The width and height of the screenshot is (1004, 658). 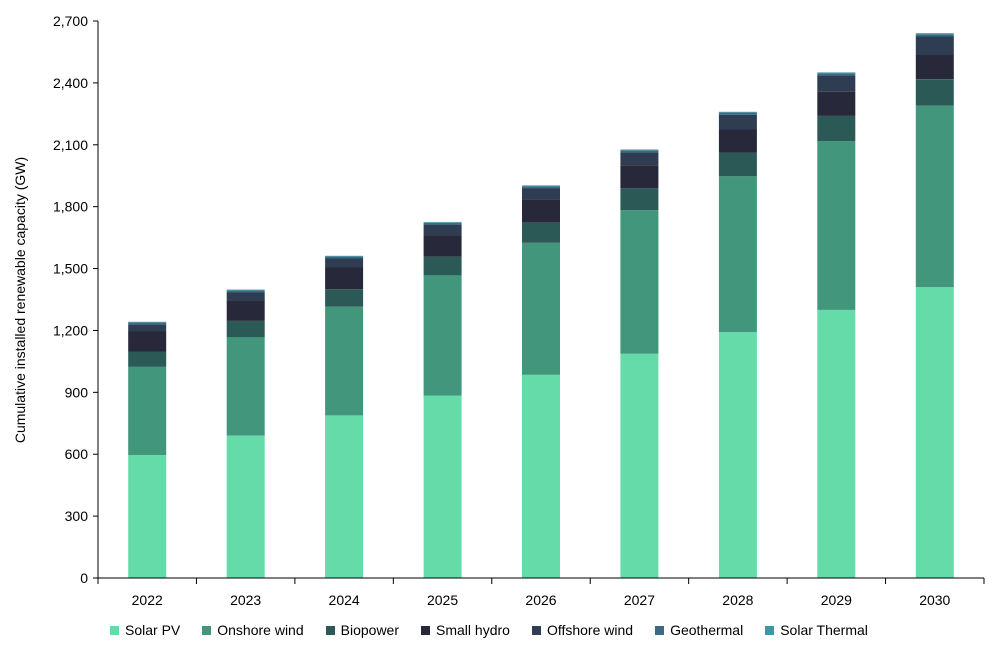 I want to click on legend-label: Geothermal, so click(x=707, y=630).